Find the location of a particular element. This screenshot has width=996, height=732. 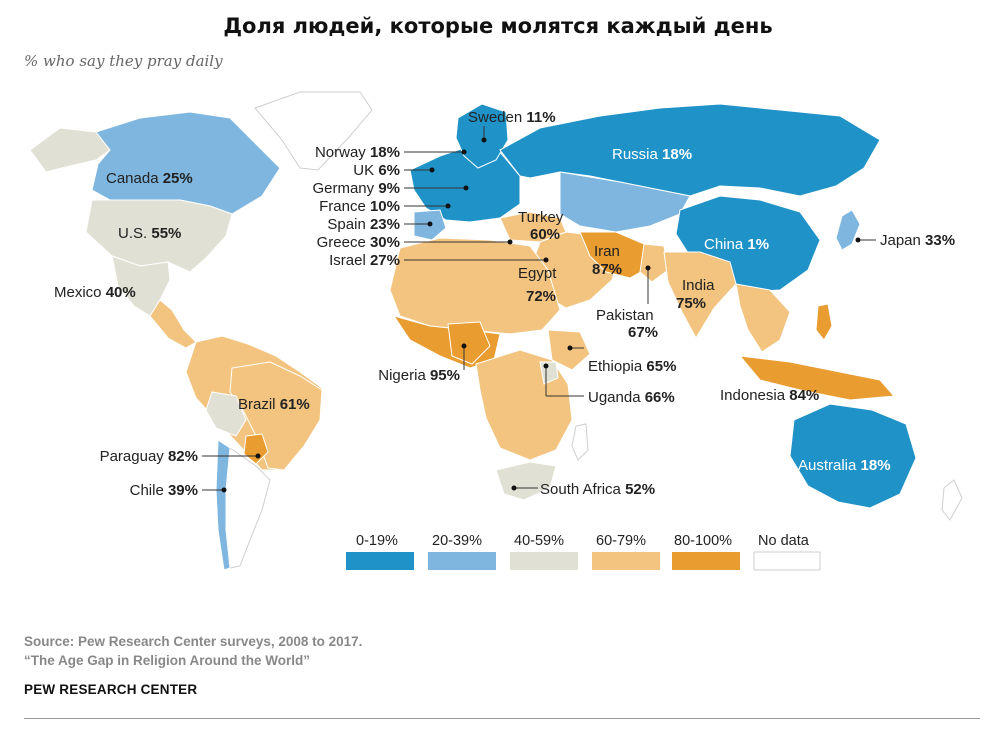

legend-label-1: 20-39% is located at coordinates (457, 541).